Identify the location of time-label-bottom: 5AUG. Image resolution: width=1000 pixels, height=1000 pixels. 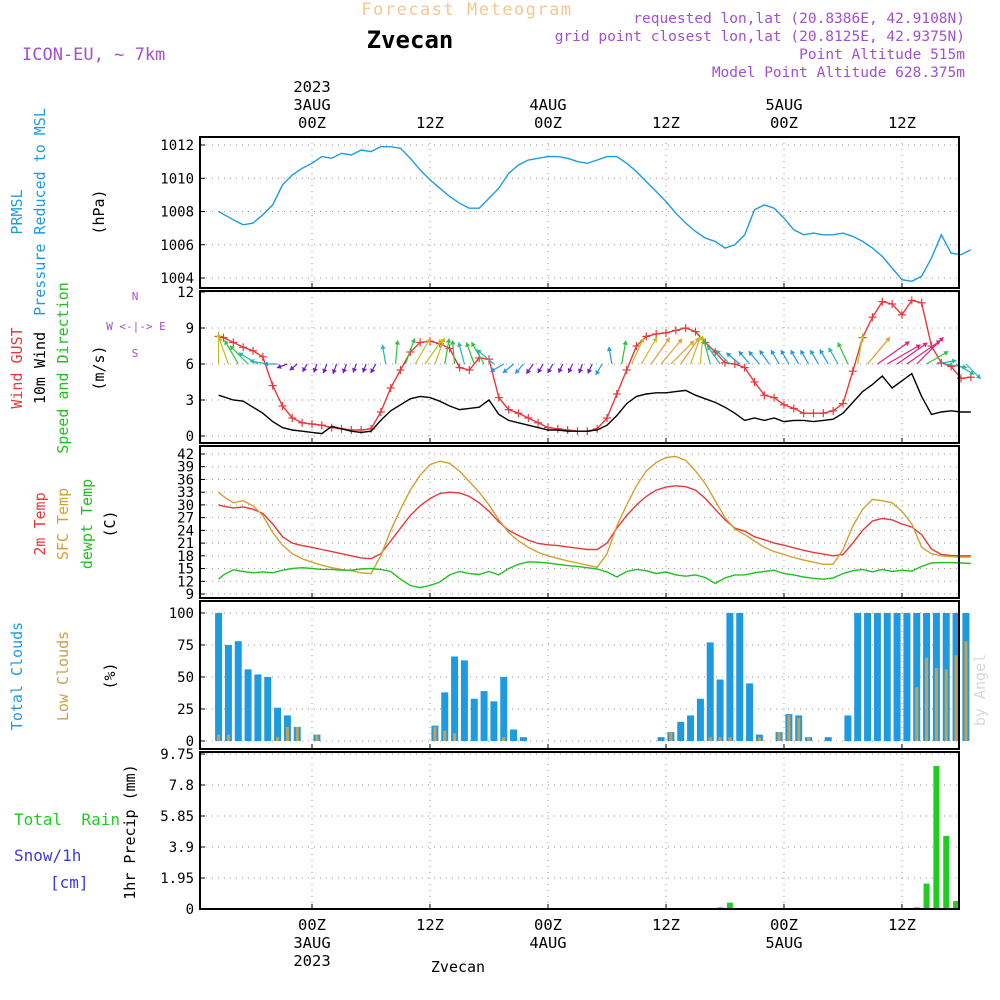
(783, 943).